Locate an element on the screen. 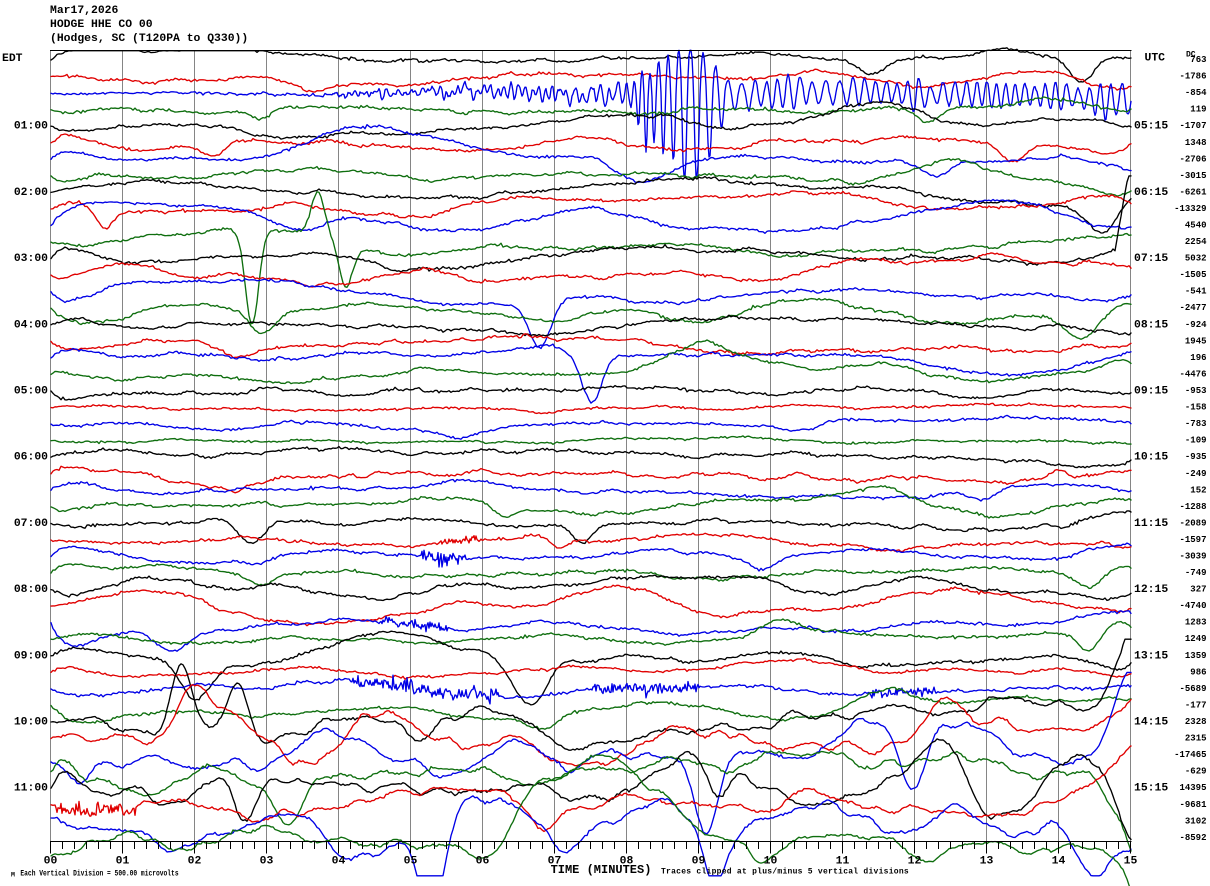  svg-text: 3102 is located at coordinates (1196, 821).